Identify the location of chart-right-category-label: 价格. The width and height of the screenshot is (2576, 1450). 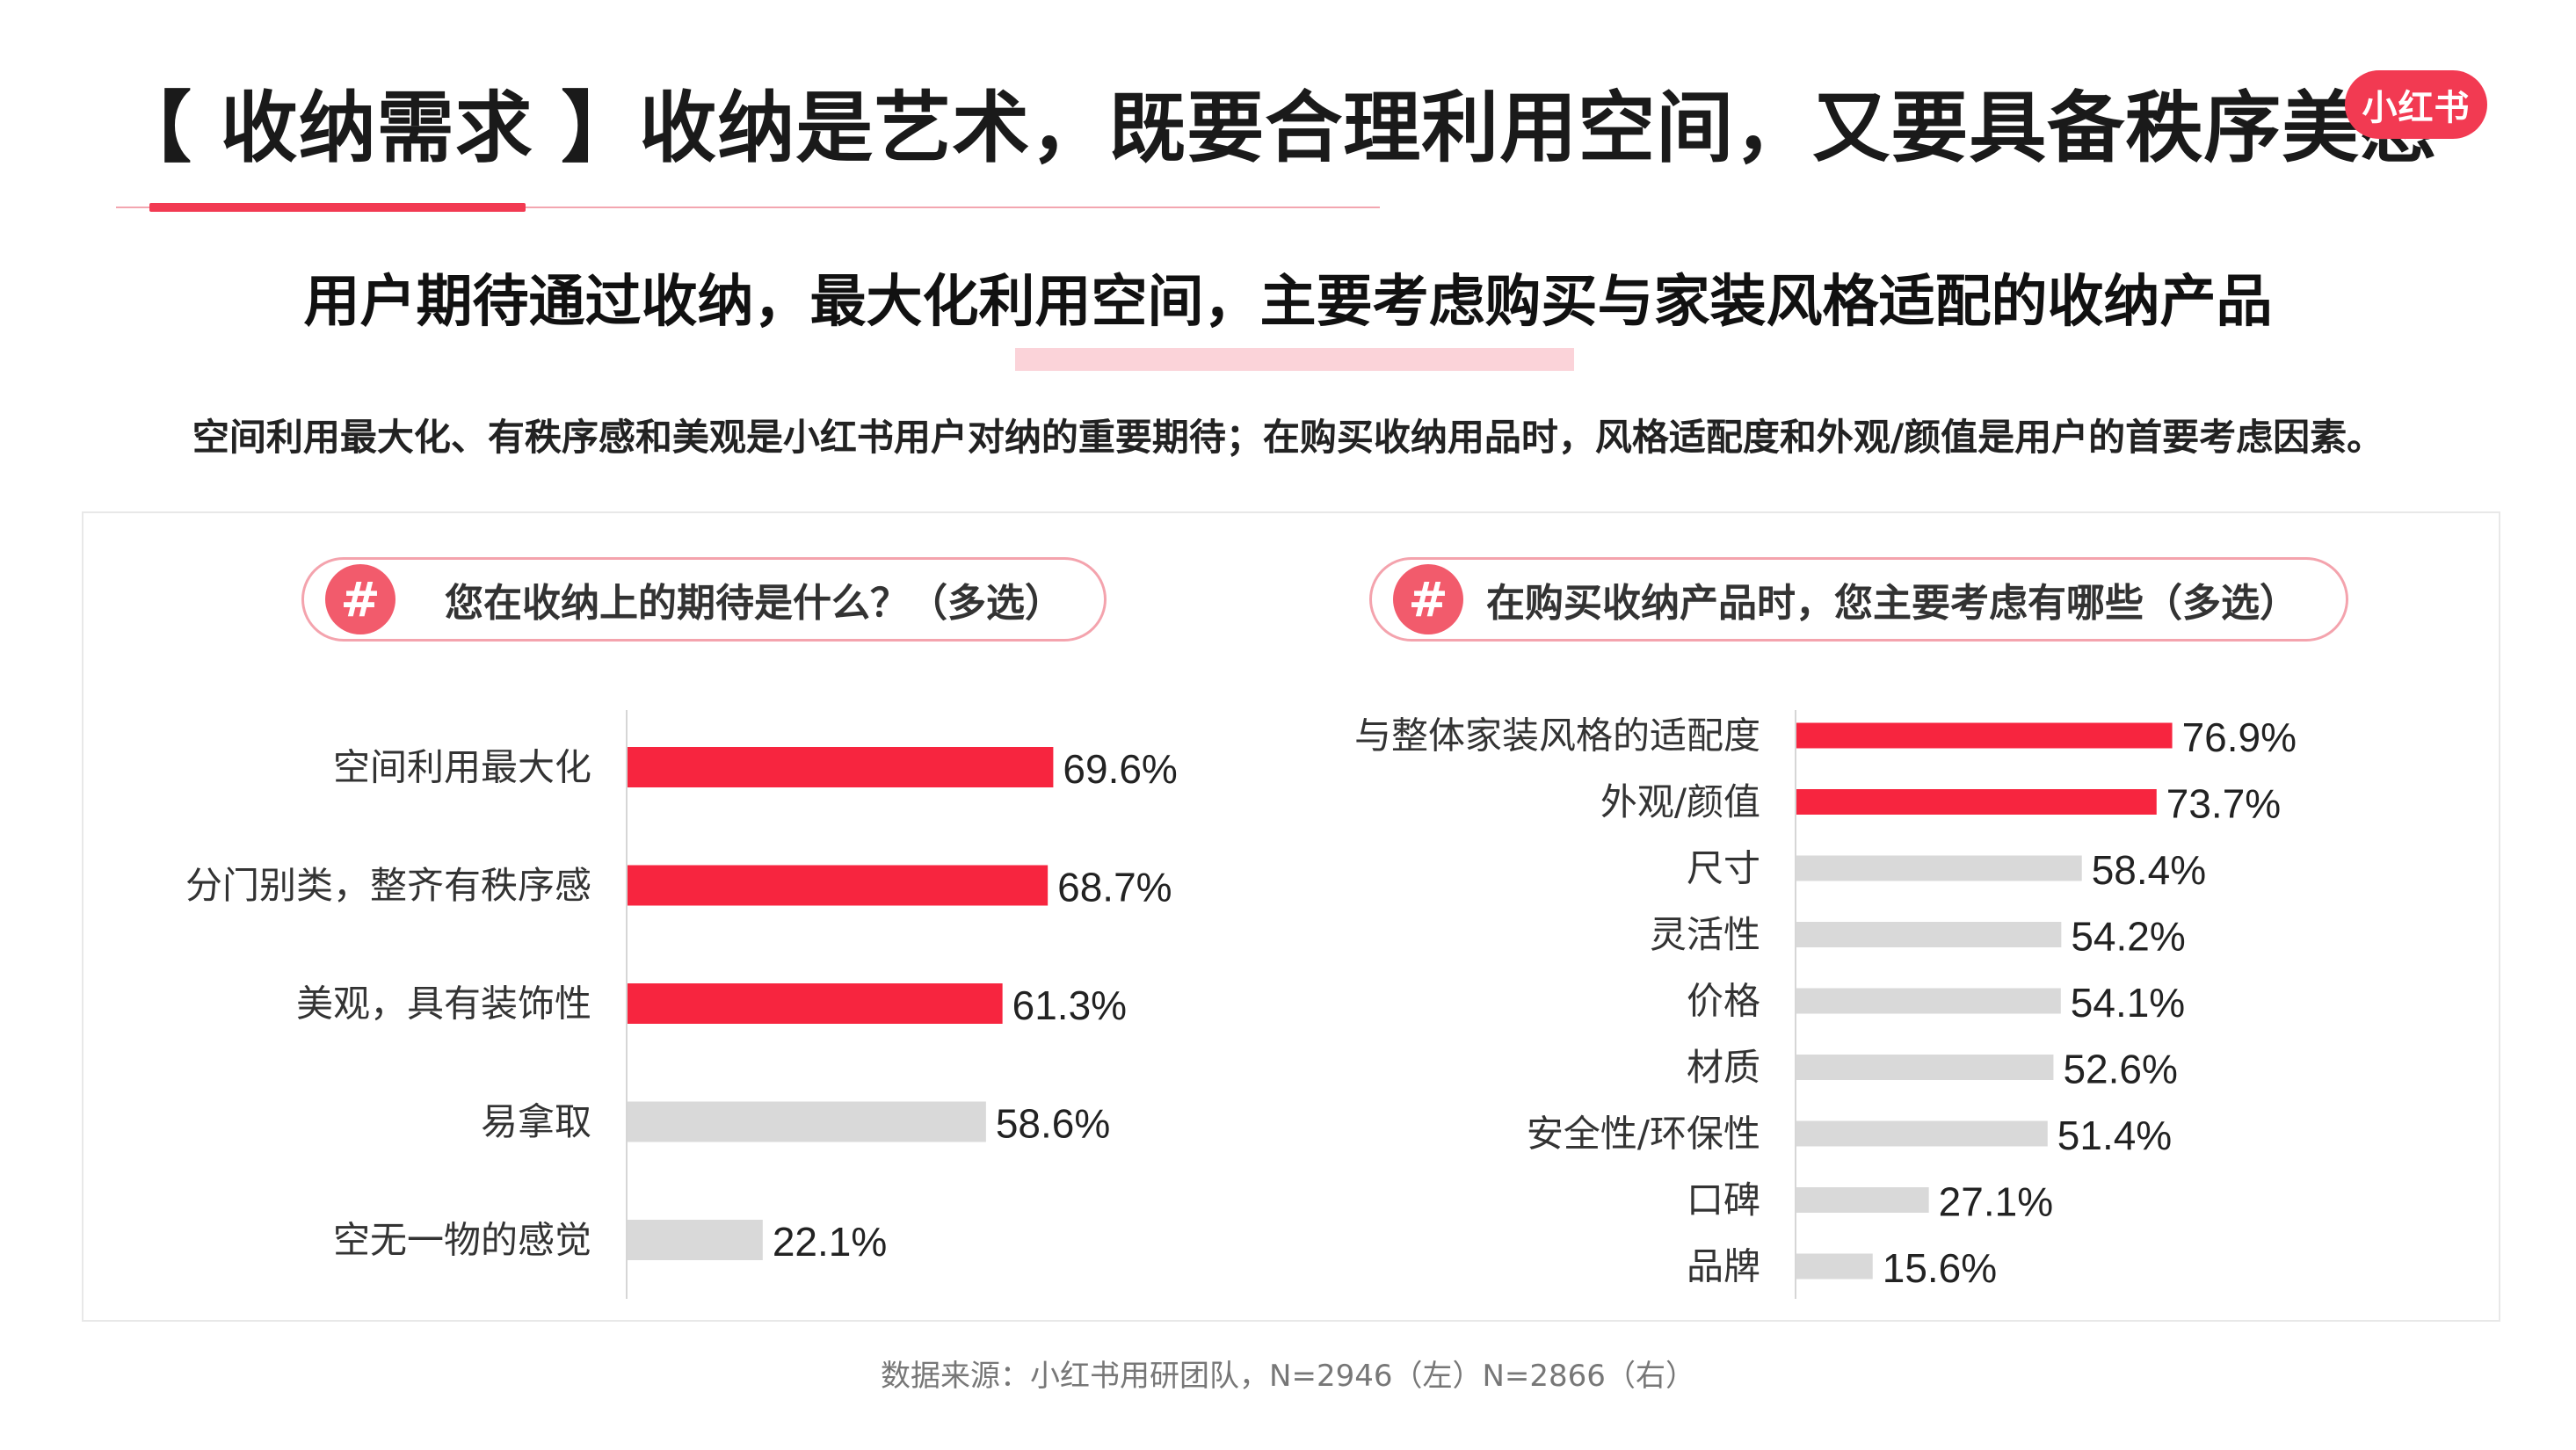
(1723, 1001).